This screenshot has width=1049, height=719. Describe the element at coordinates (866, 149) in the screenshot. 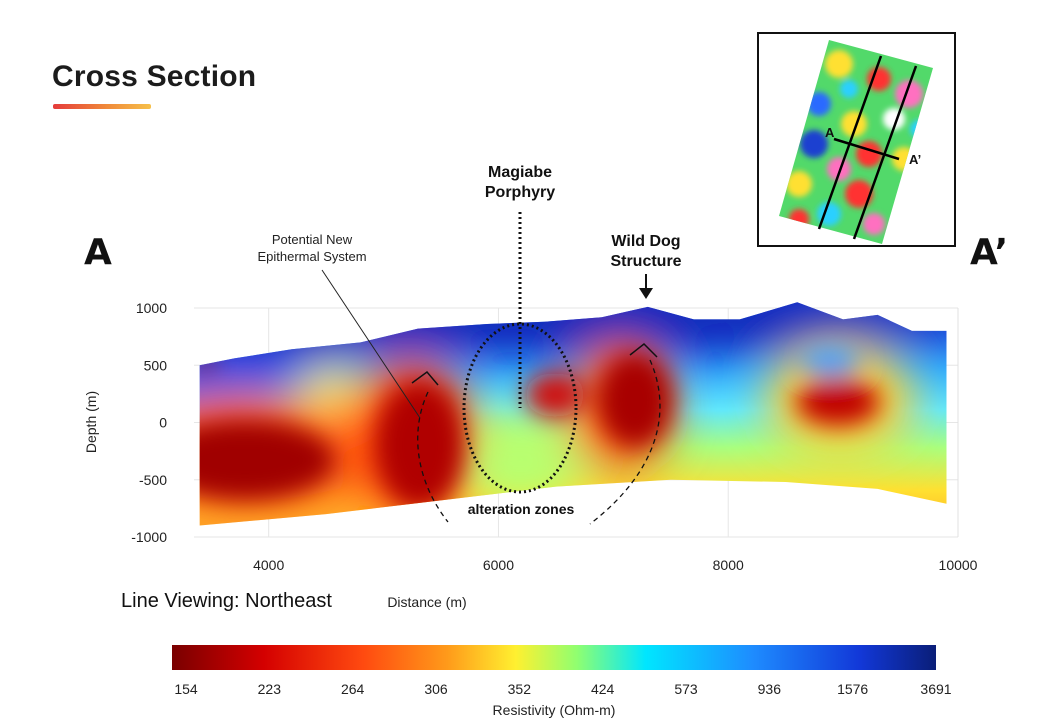

I see `inset-section-line` at that location.